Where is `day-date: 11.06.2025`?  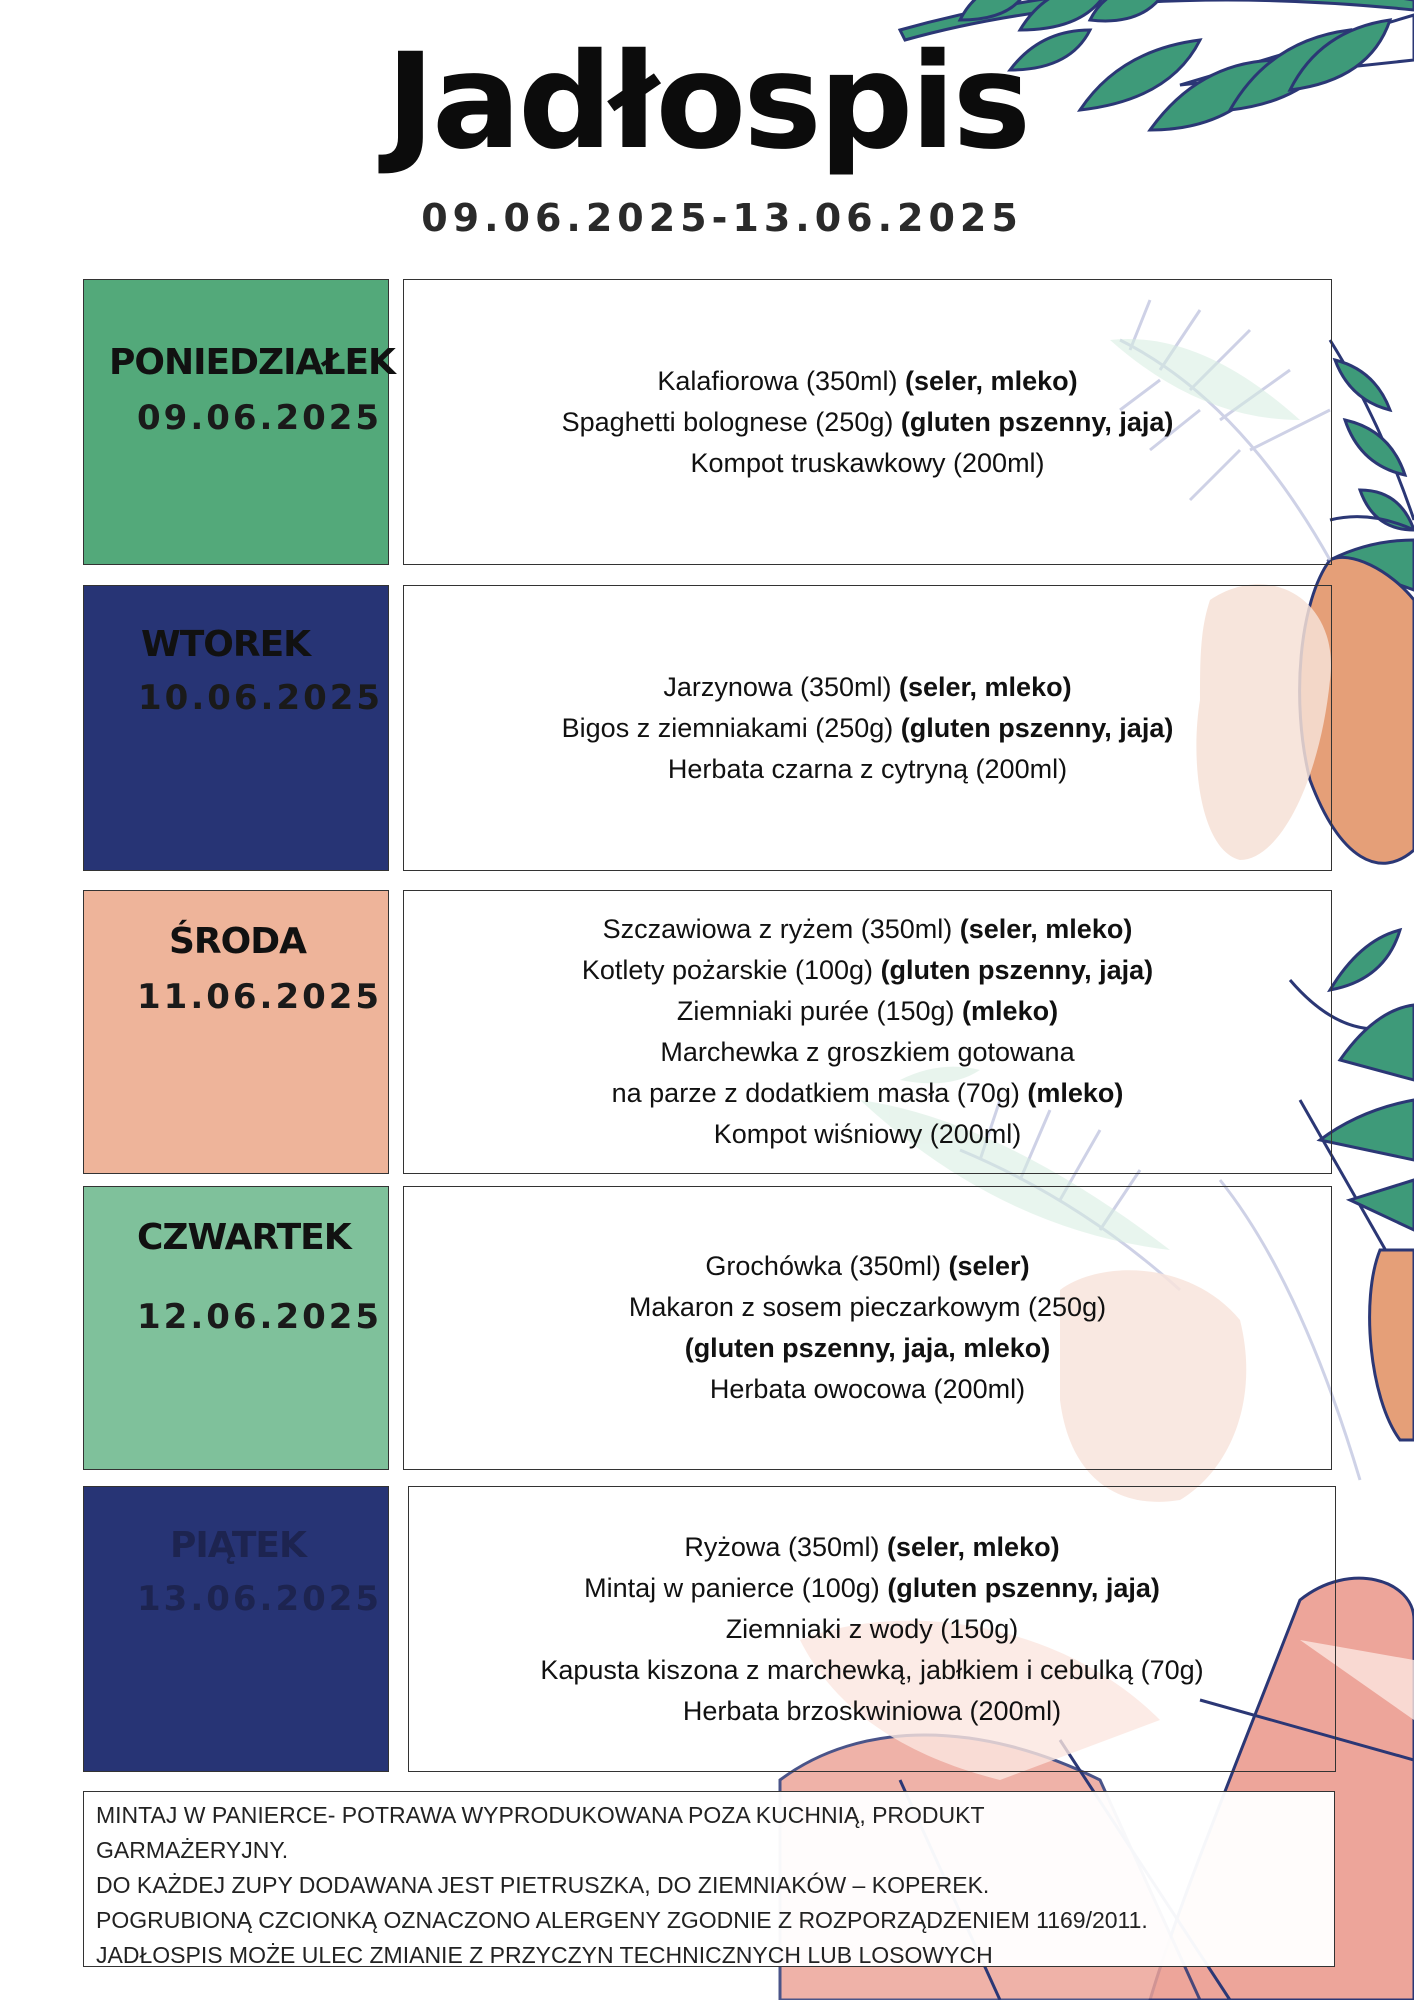 day-date: 11.06.2025 is located at coordinates (260, 997).